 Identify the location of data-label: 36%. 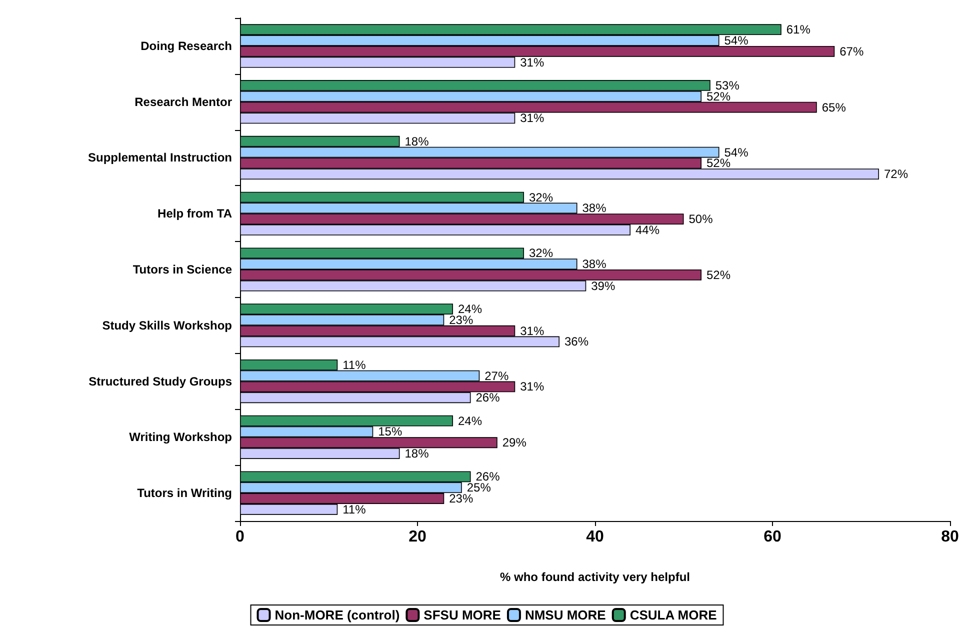
(576, 341).